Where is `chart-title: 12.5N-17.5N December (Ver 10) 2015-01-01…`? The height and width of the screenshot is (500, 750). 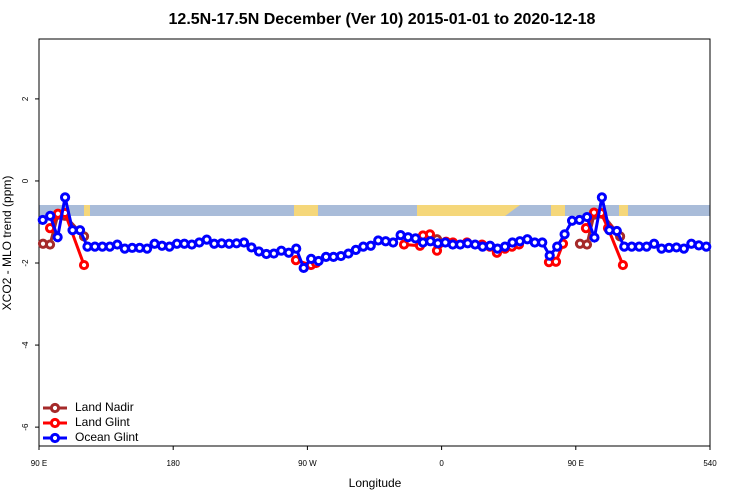 chart-title: 12.5N-17.5N December (Ver 10) 2015-01-01… is located at coordinates (382, 19).